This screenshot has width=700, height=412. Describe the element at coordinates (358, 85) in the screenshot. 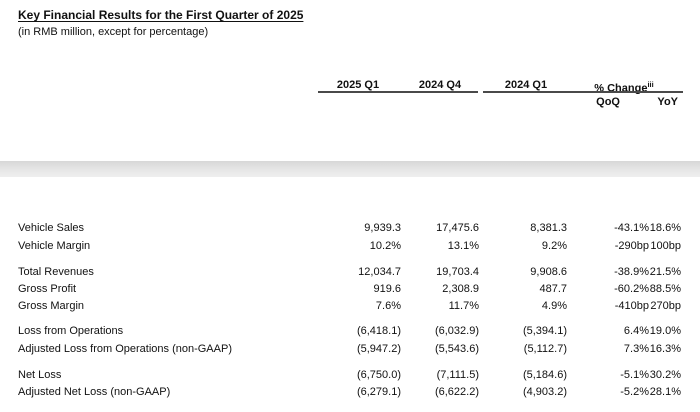

I see `column-header-2025-q1: 2025 Q1` at that location.